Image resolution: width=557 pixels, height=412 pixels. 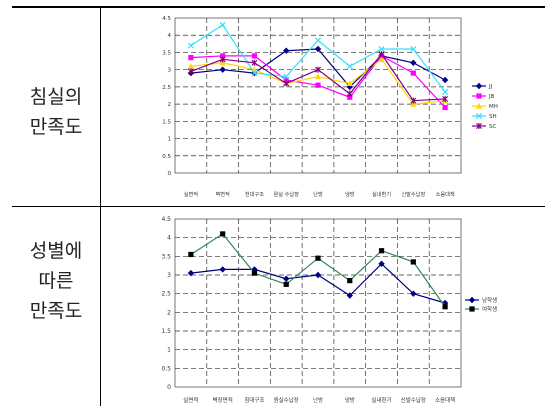 I want to click on series-SH, so click(x=318, y=58).